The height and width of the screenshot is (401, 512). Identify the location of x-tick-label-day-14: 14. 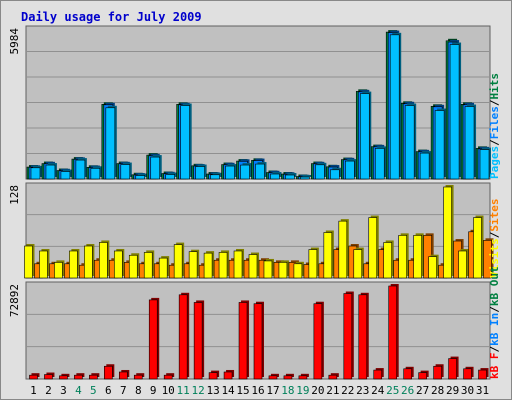
(228, 390).